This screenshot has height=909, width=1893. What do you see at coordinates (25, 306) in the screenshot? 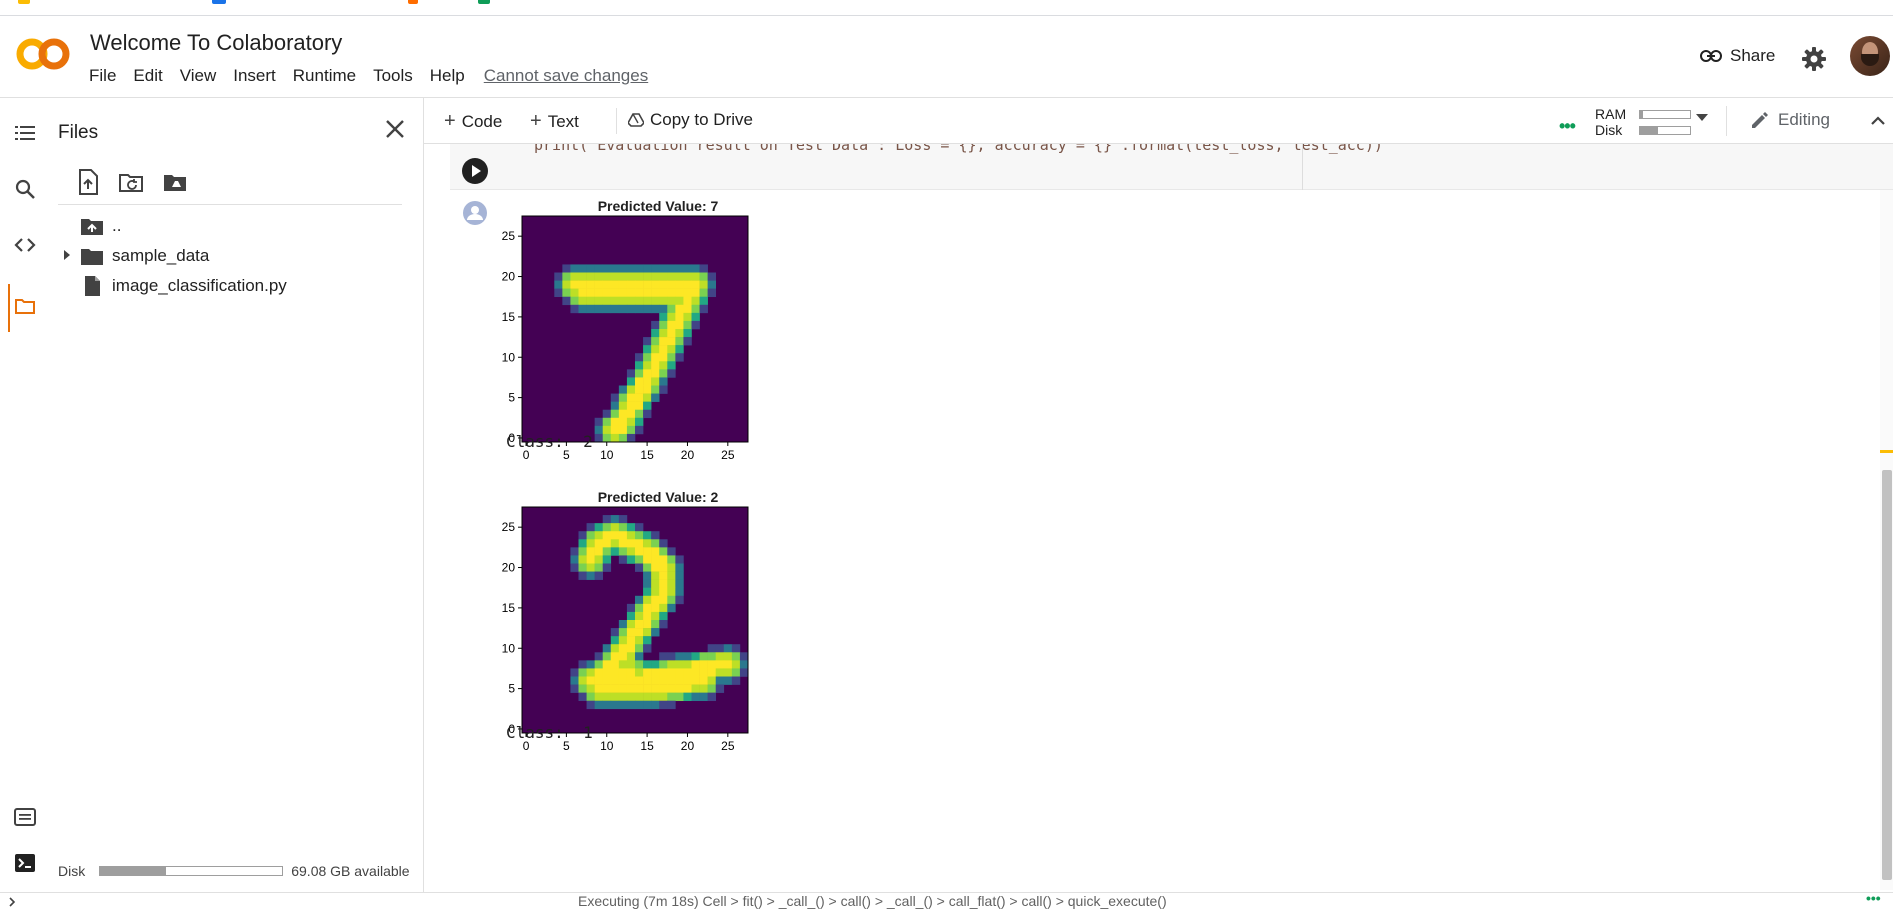
I see `folder-icon` at bounding box center [25, 306].